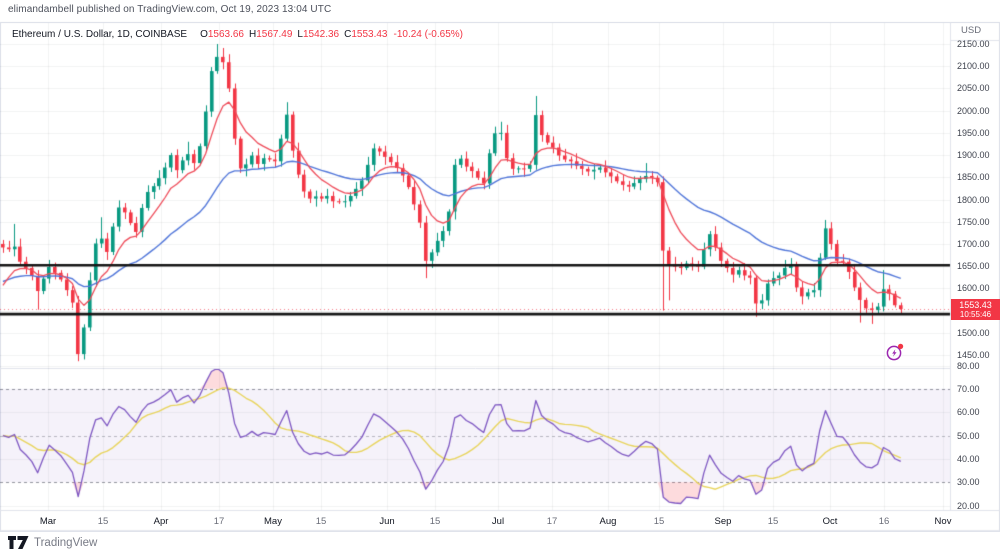 Image resolution: width=1000 pixels, height=558 pixels. I want to click on price-axis-tick: 1600.00, so click(973, 288).